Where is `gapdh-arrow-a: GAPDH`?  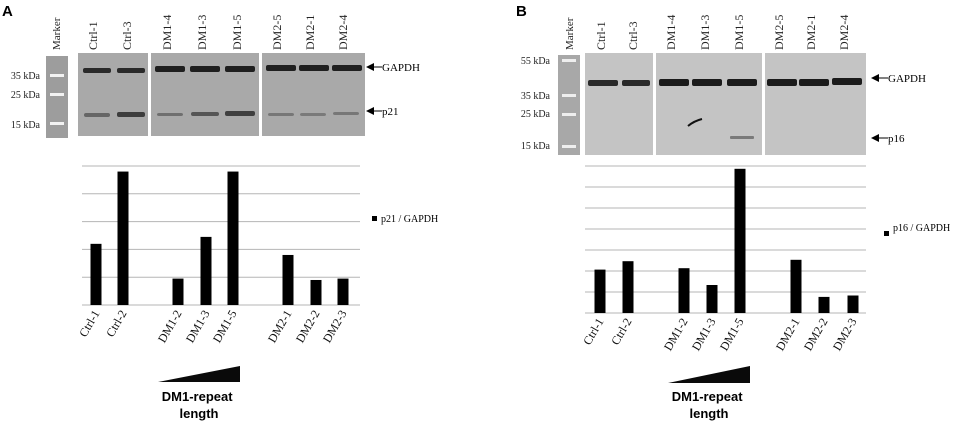 gapdh-arrow-a: GAPDH is located at coordinates (393, 68).